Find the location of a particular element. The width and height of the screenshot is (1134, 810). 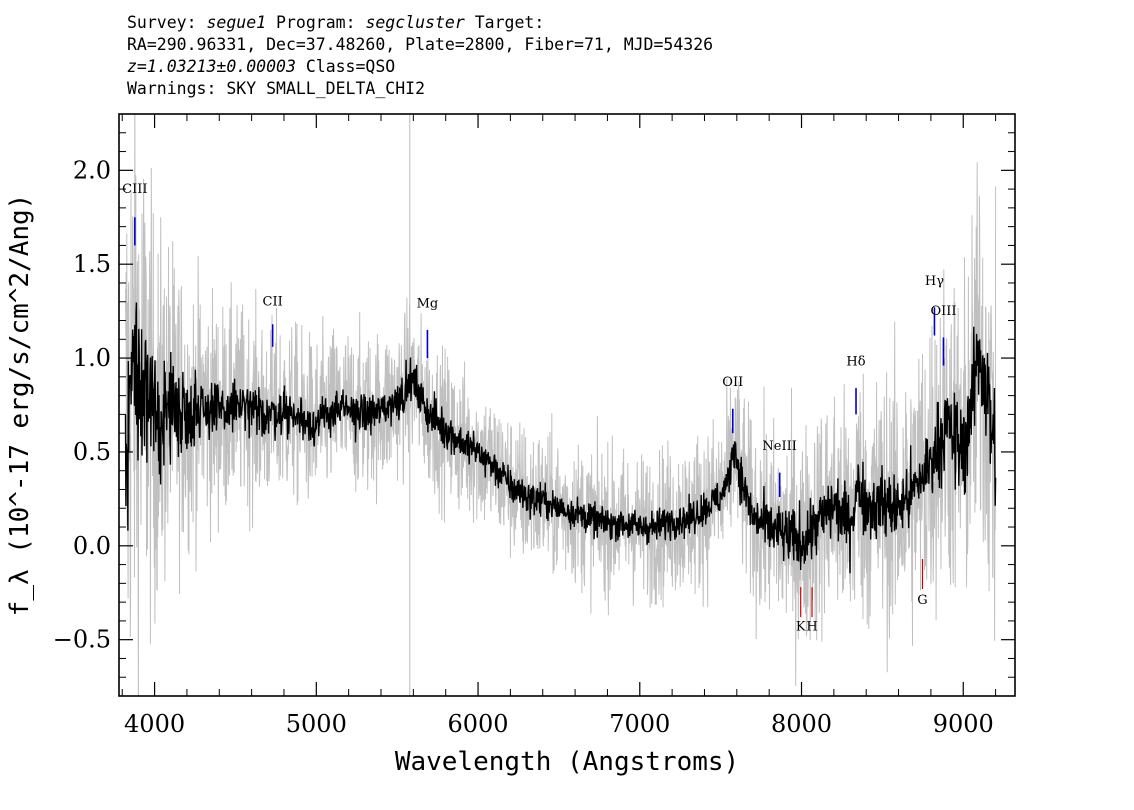

x-tick-label: 5000 is located at coordinates (316, 724).